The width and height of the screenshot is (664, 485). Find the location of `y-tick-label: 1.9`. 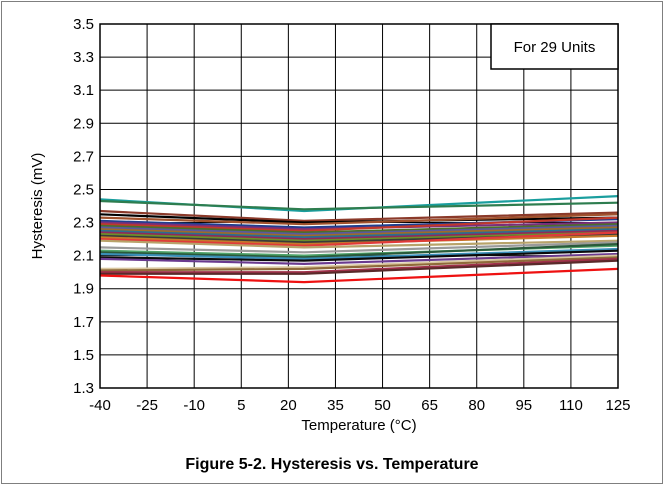

y-tick-label: 1.9 is located at coordinates (83, 289).